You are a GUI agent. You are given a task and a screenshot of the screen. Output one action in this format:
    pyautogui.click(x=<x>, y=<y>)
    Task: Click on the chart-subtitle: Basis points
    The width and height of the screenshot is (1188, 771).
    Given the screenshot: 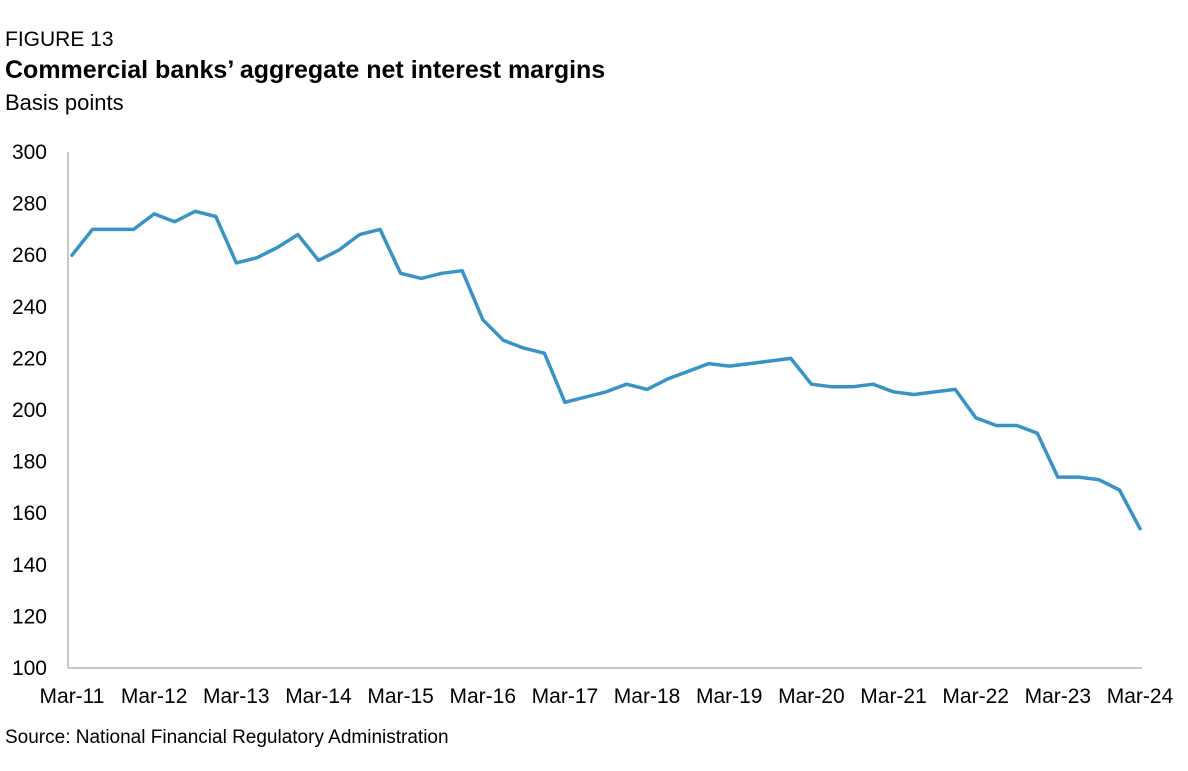 What is the action you would take?
    pyautogui.click(x=64, y=102)
    